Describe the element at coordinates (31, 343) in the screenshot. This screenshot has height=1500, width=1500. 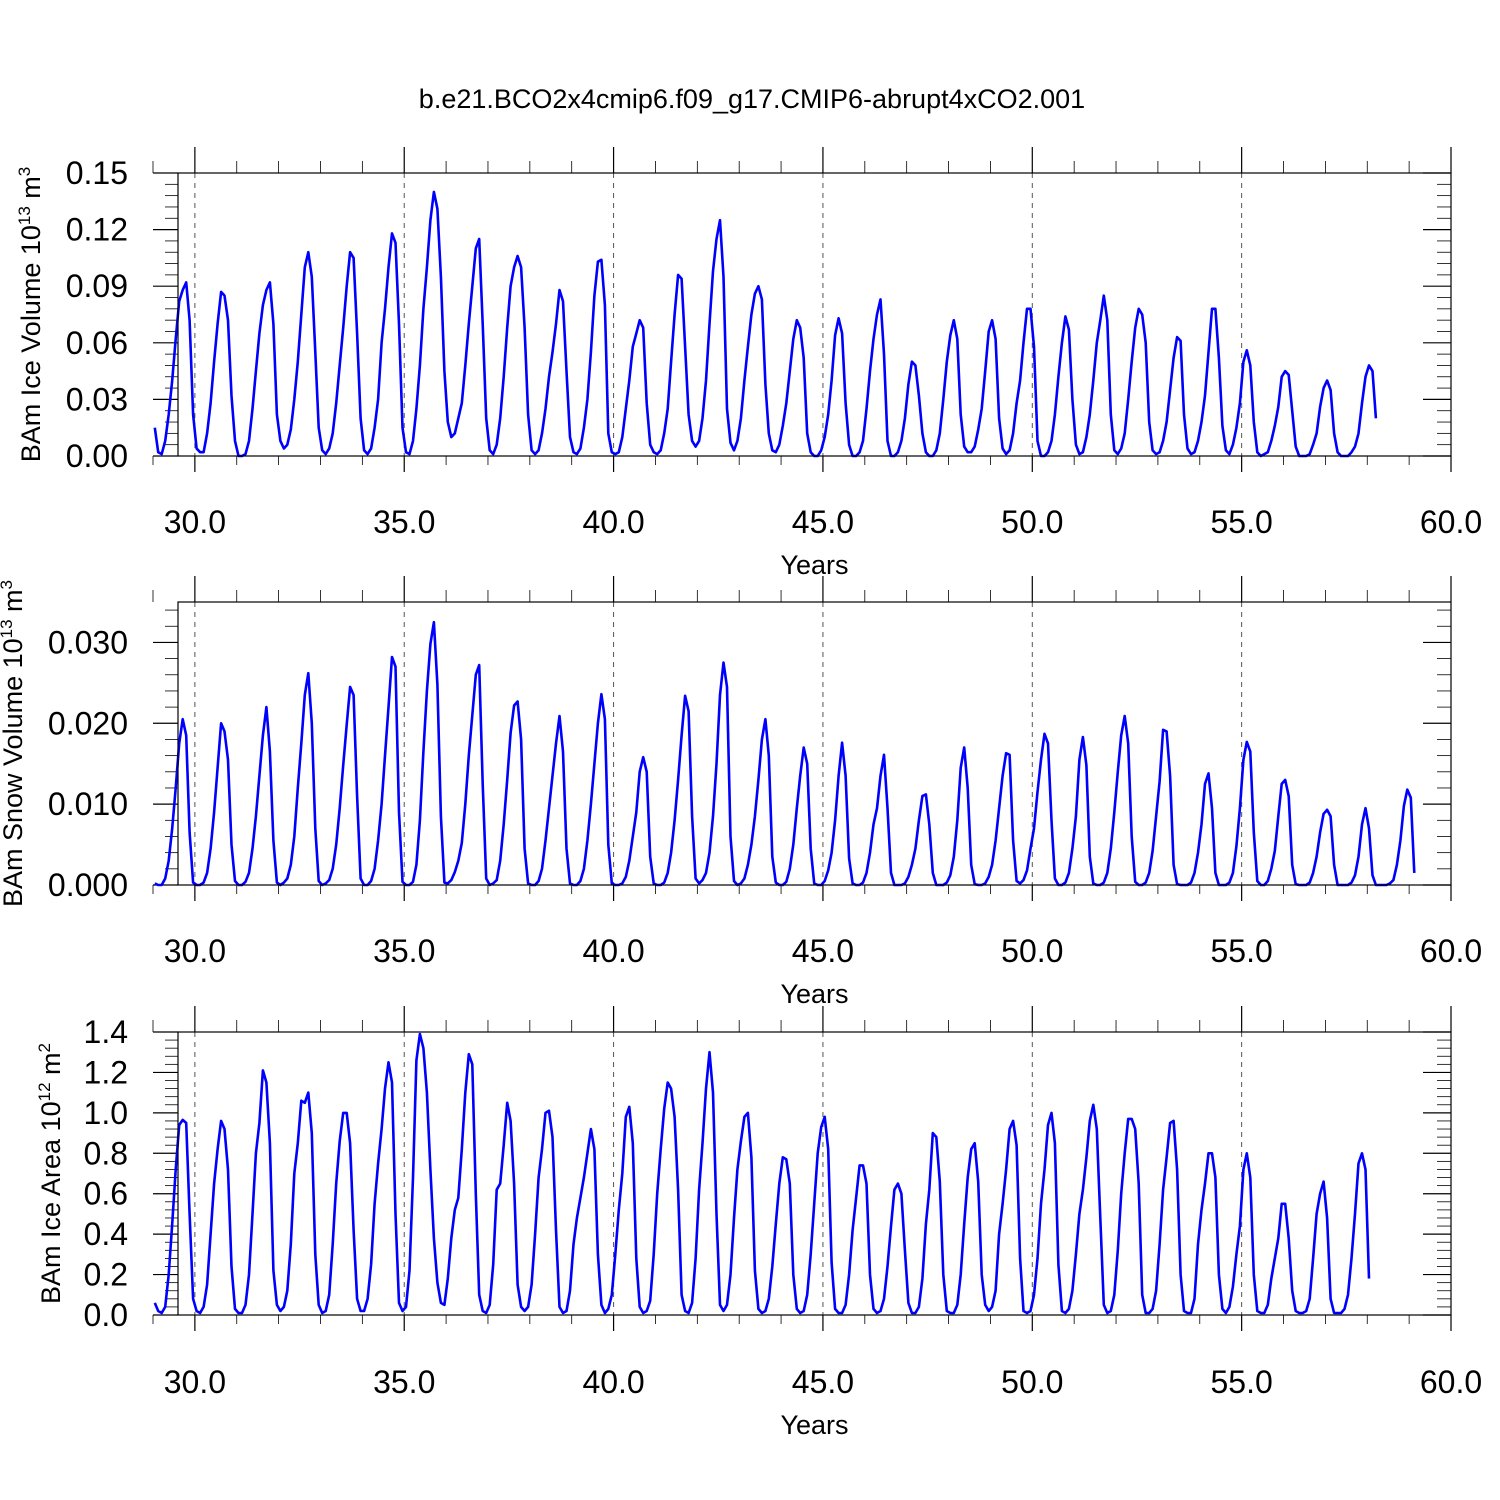
I see `ice-volume-y-title-main: BAm Ice Volume 10` at that location.